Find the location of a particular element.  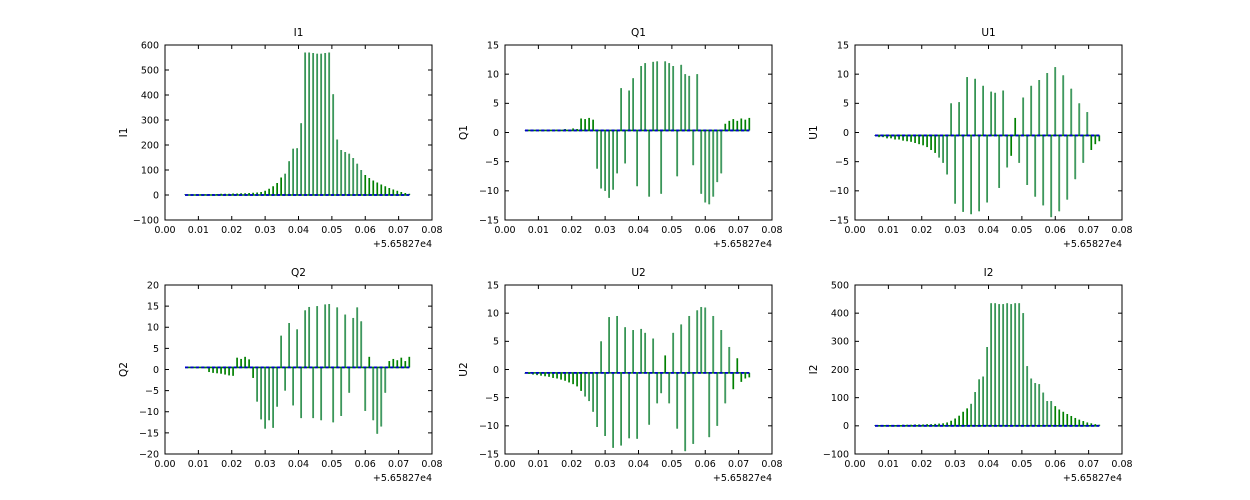

subplot-title: U2 is located at coordinates (638, 273).